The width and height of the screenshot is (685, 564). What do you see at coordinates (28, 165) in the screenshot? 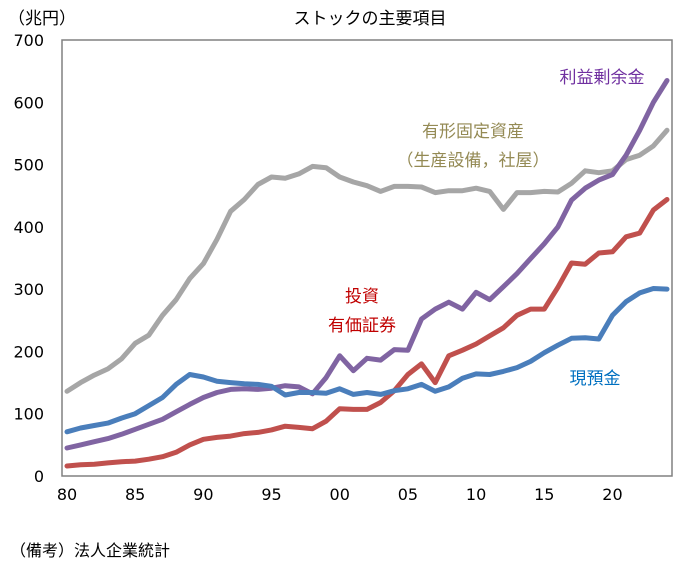
I see `y-tick-label: 500` at bounding box center [28, 165].